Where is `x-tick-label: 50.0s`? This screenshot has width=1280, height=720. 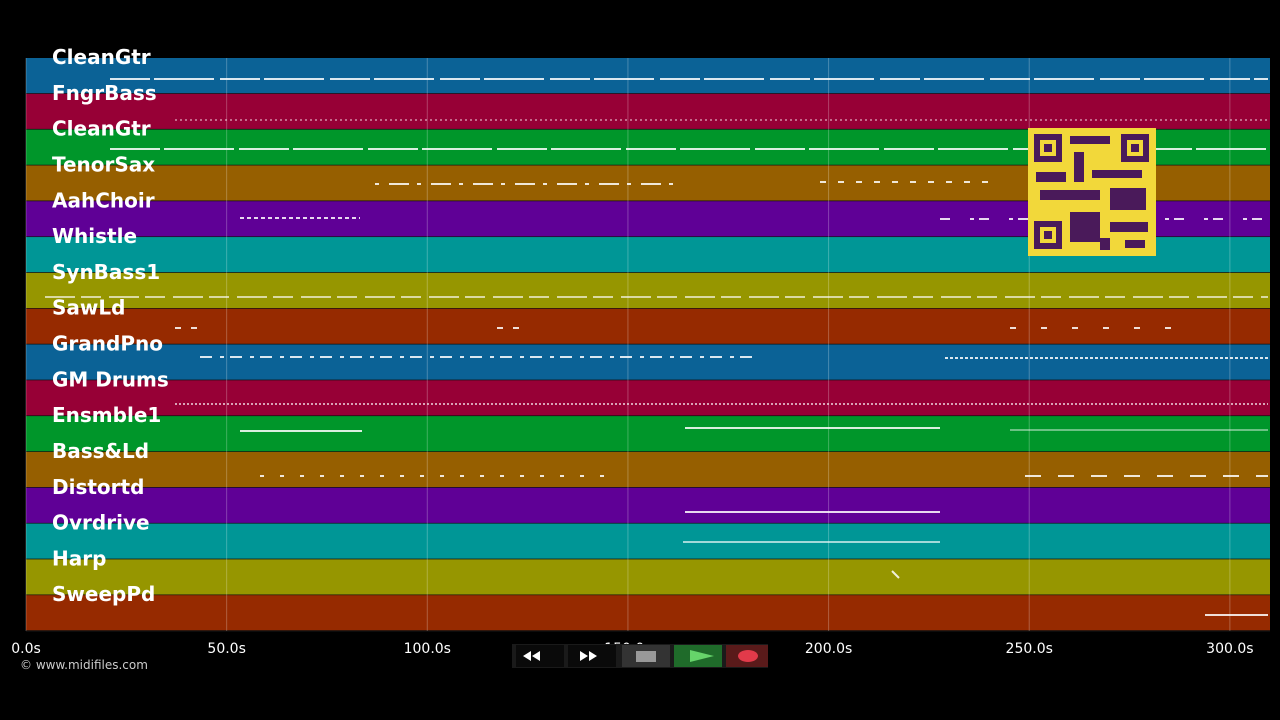 x-tick-label: 50.0s is located at coordinates (226, 649).